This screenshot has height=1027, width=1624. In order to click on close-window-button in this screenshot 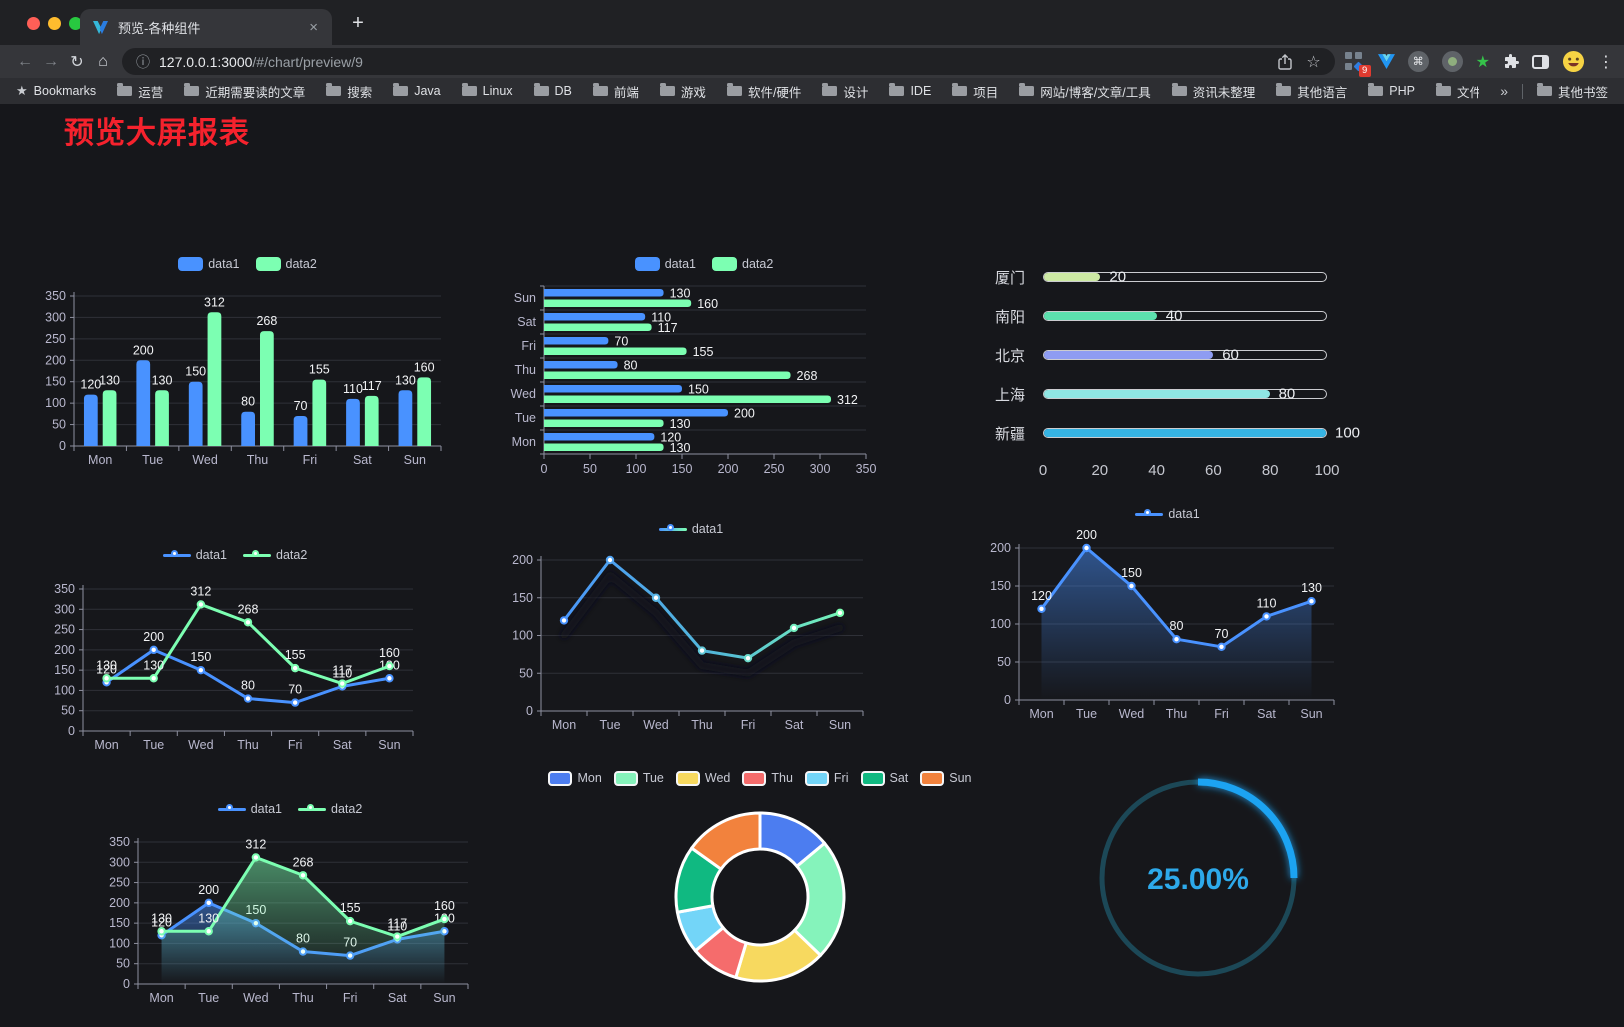, I will do `click(33, 23)`.